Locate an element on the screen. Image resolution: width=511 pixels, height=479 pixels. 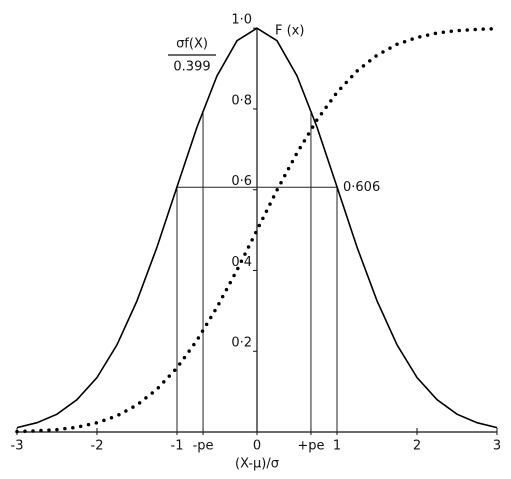
x-tick-label: 0 is located at coordinates (257, 446).